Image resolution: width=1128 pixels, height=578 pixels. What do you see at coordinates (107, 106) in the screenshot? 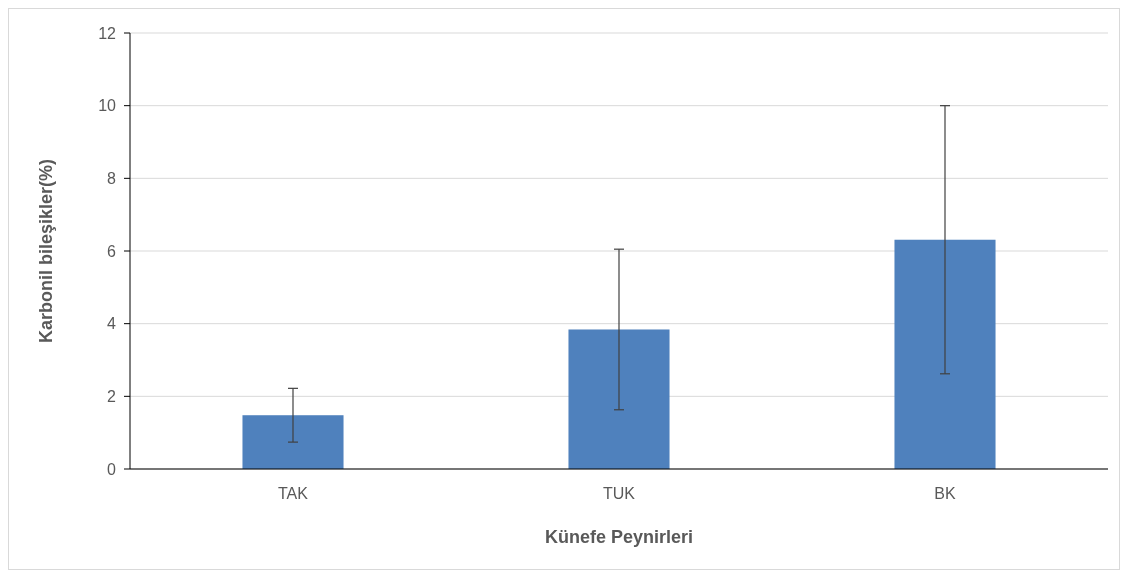
I see `y-tick-label: 10` at bounding box center [107, 106].